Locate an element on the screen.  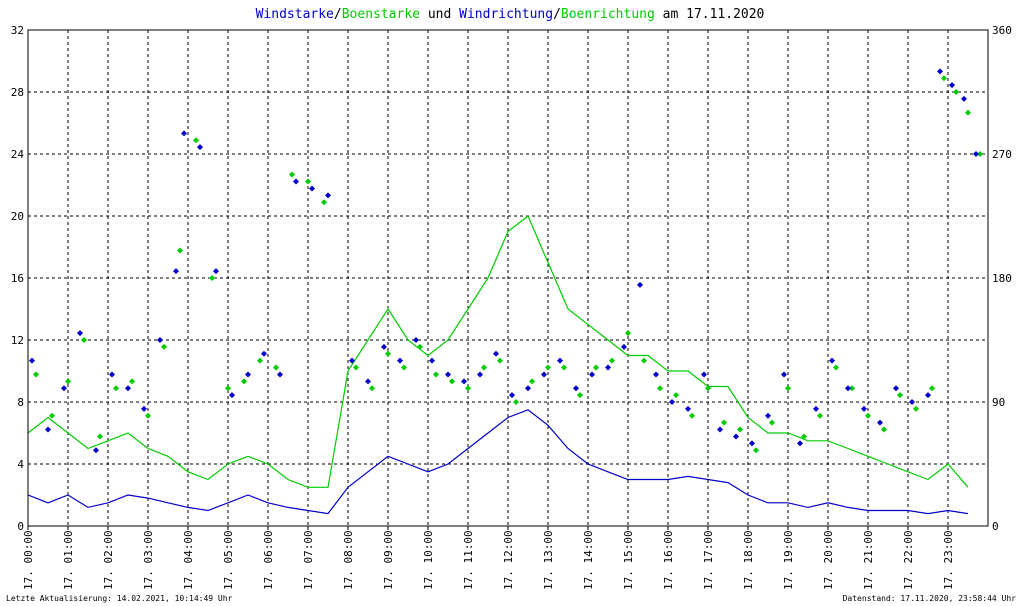
x-tick-label: 17. 10:00 is located at coordinates (428, 560).